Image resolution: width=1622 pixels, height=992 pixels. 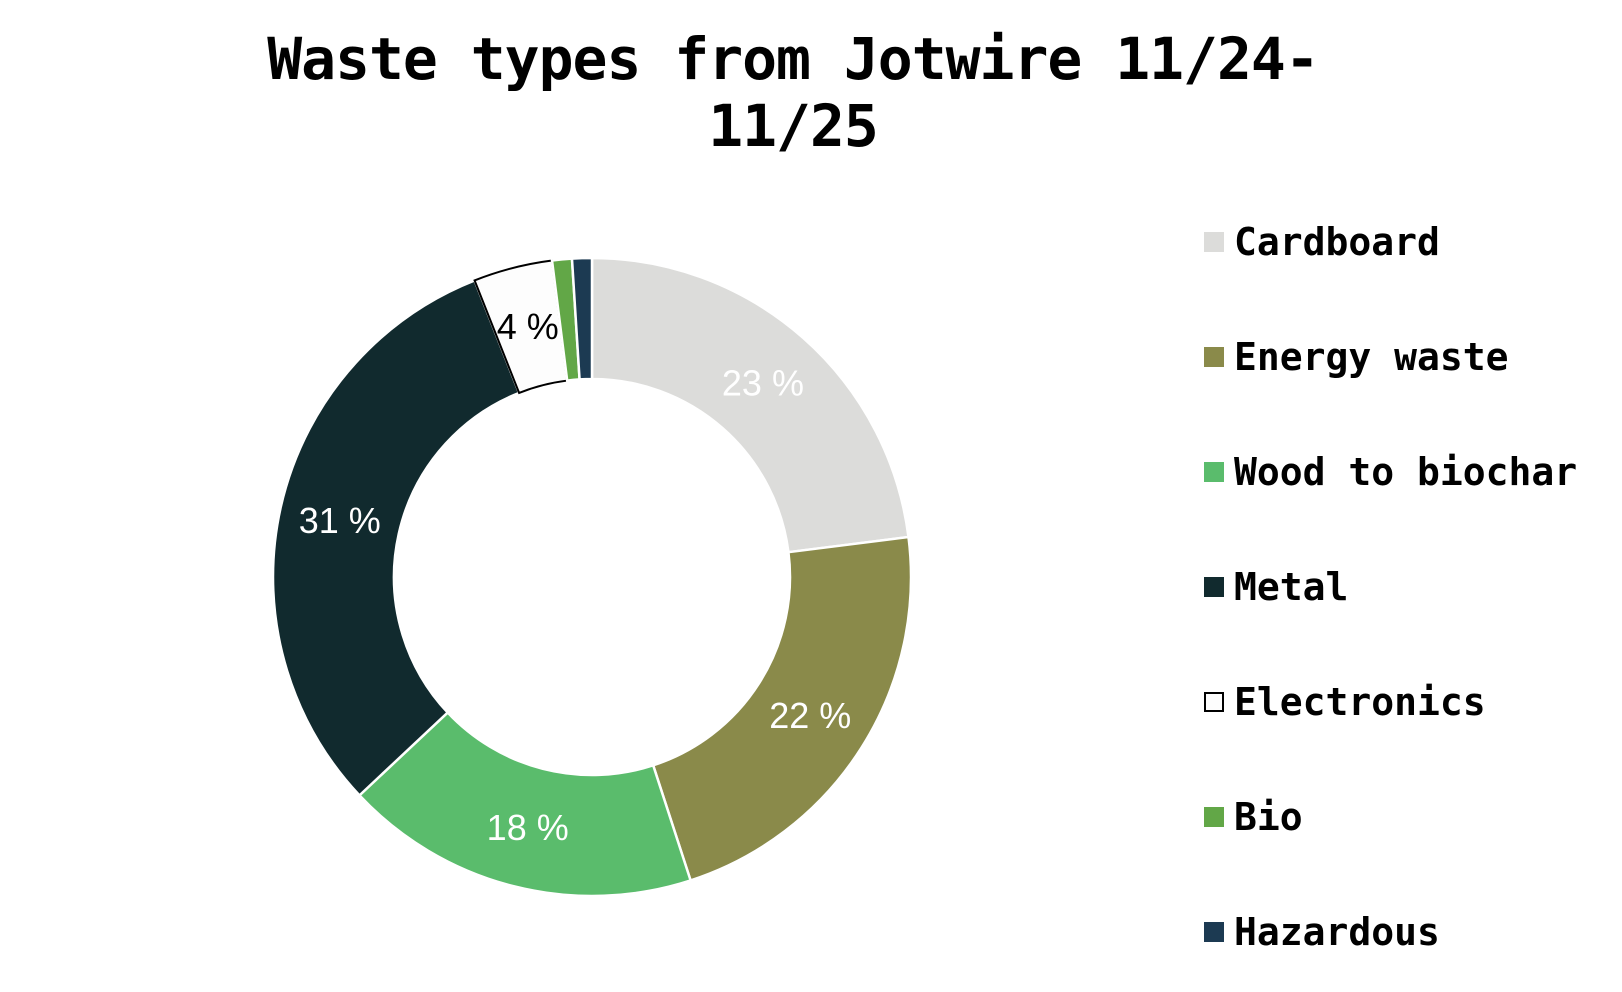 What do you see at coordinates (1371, 357) in the screenshot?
I see `legend-label-energy-waste: Energy waste` at bounding box center [1371, 357].